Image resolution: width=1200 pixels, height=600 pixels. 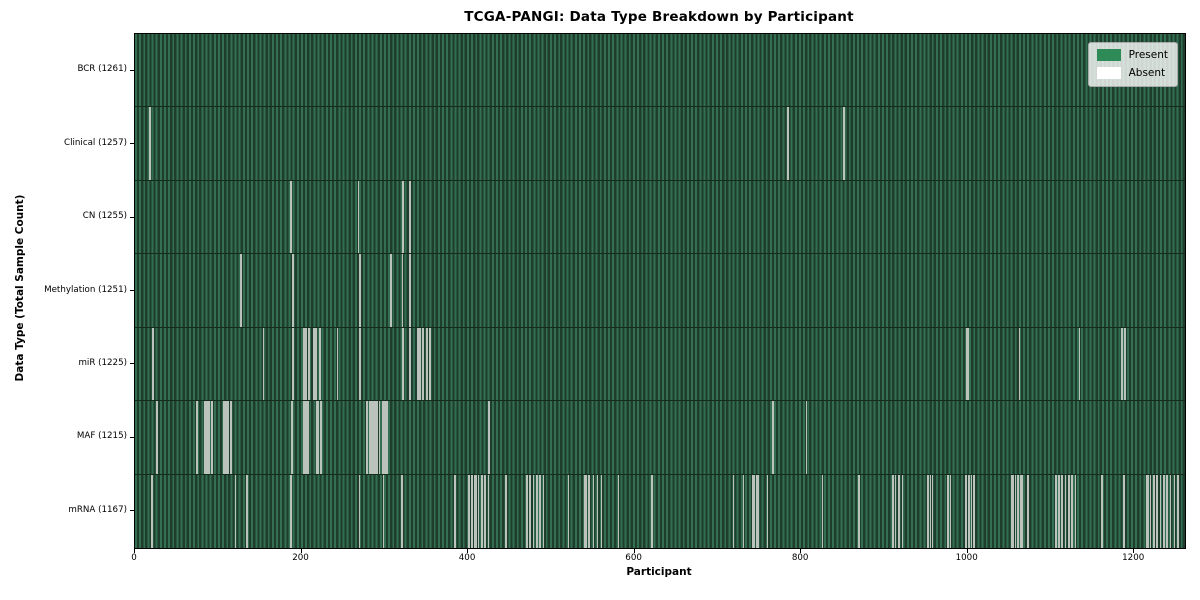 I want to click on ytick-label-mir: miR (1225), so click(x=102, y=362).